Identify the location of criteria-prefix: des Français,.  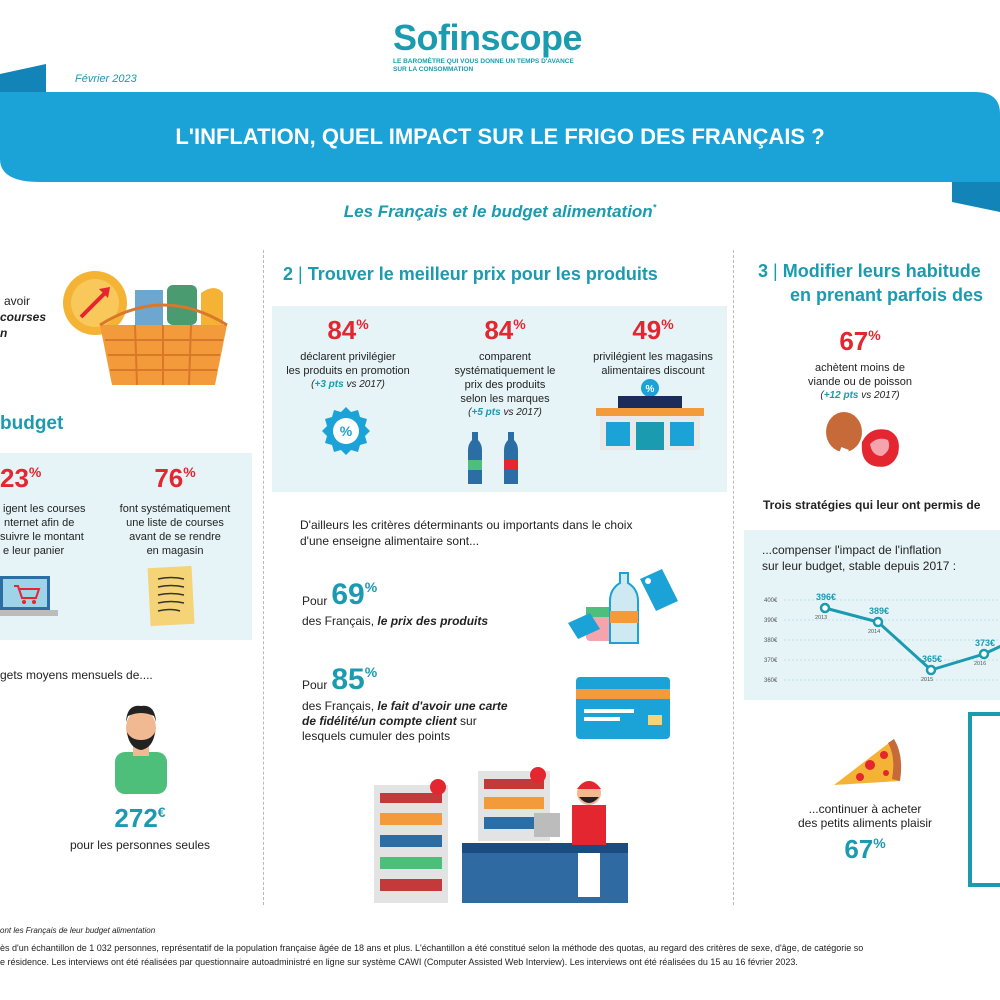
(340, 706).